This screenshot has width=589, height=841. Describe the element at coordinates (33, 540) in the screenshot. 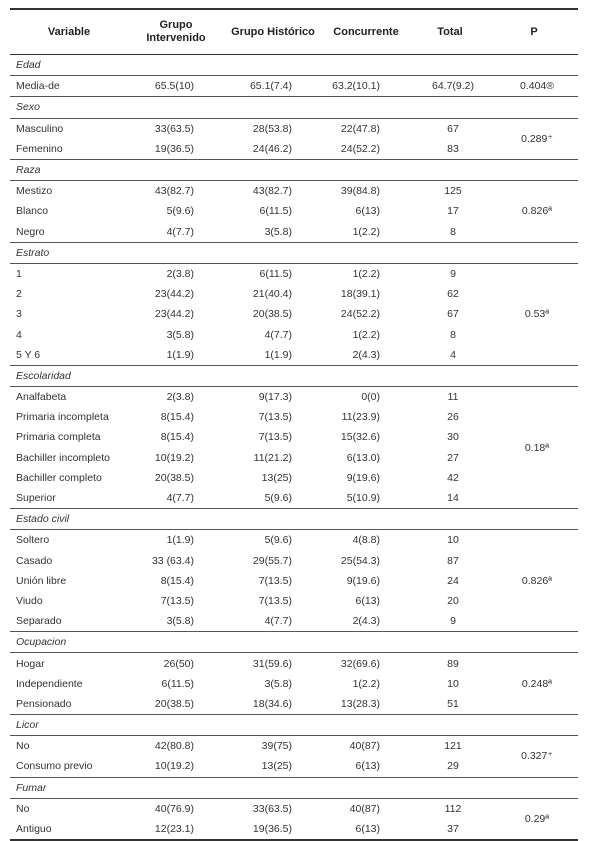

I see `row-label: Soltero` at that location.